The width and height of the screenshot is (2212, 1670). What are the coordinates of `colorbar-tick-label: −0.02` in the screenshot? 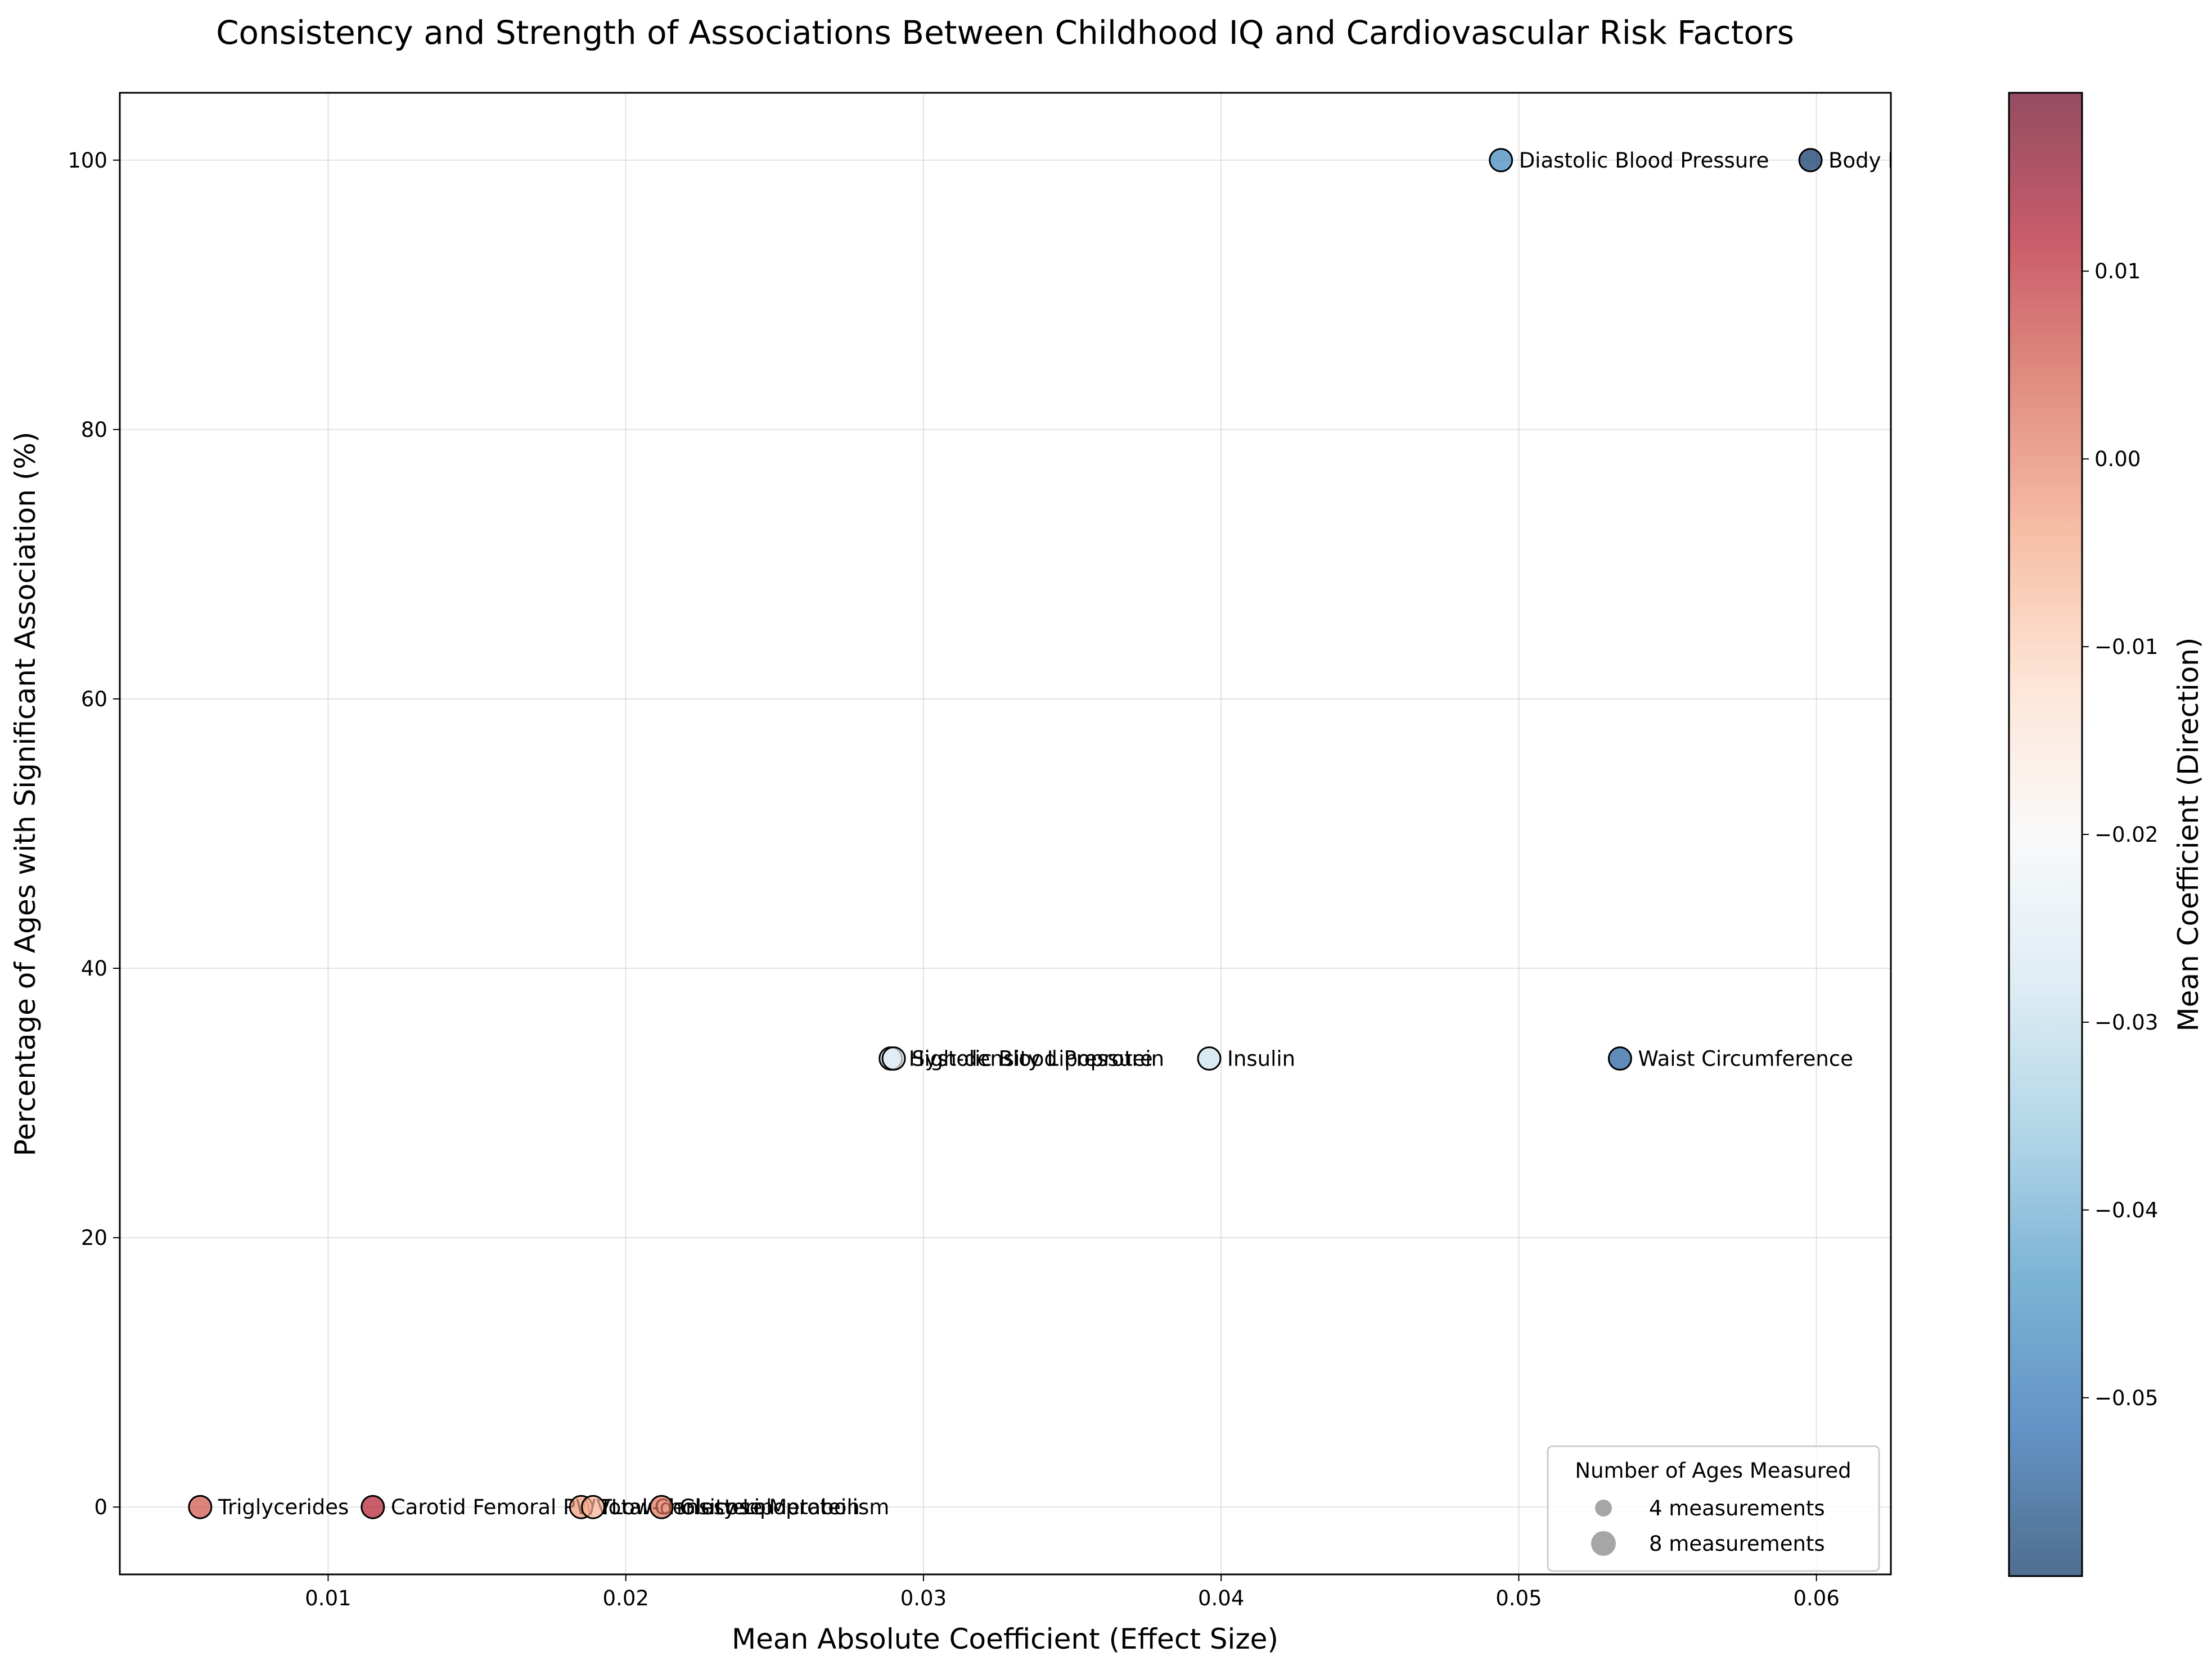 It's located at (2126, 835).